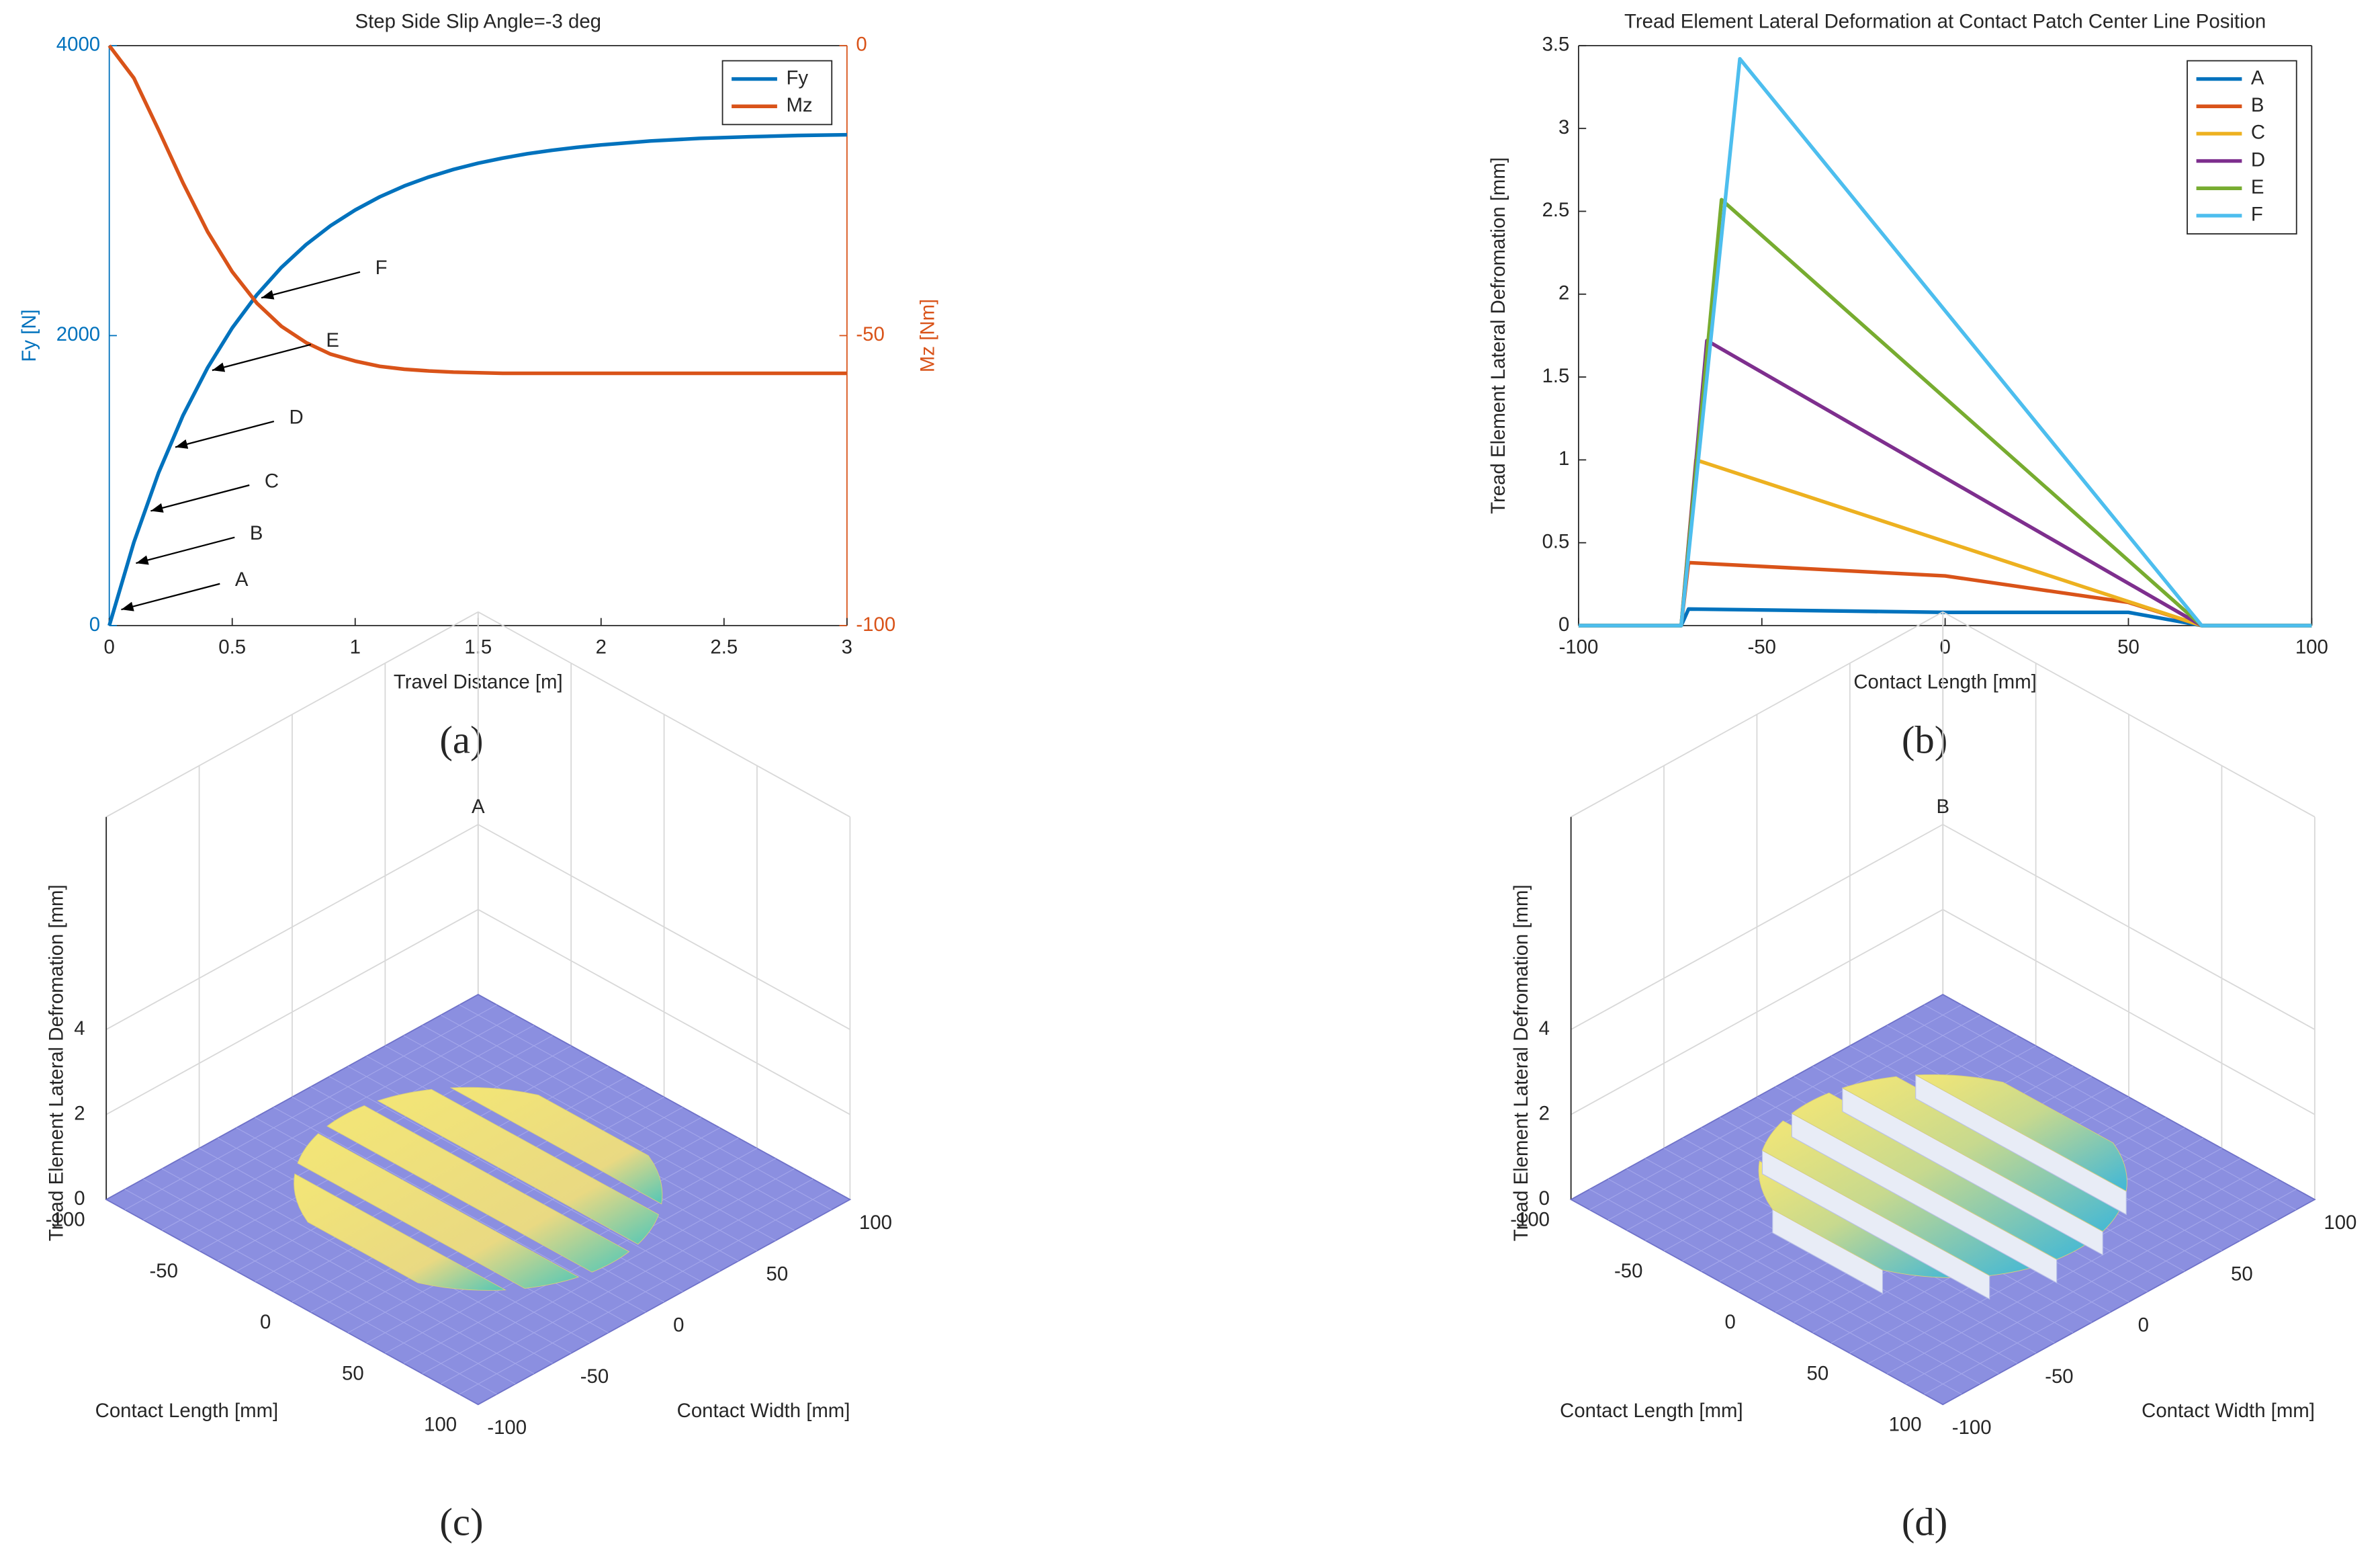 Image resolution: width=2380 pixels, height=1567 pixels. I want to click on y2-tick-label: -50, so click(870, 334).